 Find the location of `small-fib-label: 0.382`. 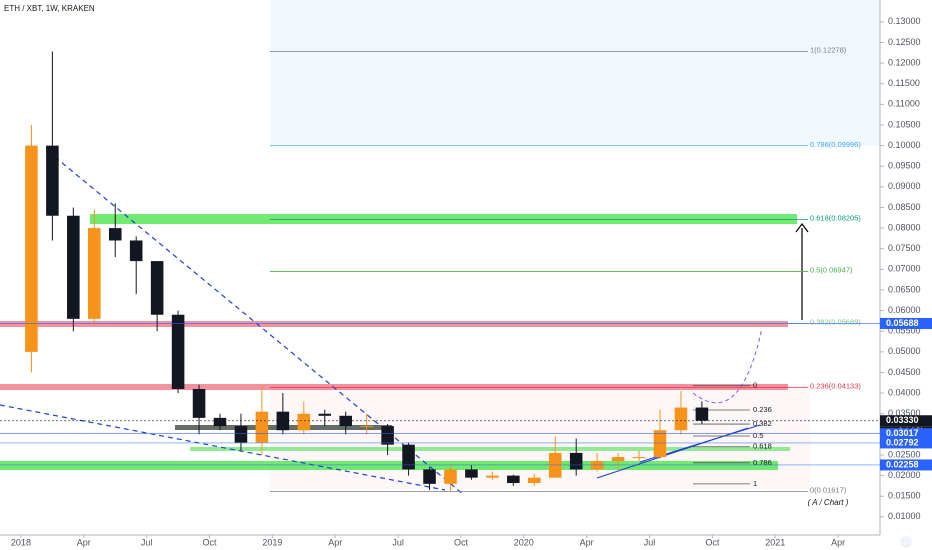

small-fib-label: 0.382 is located at coordinates (762, 423).